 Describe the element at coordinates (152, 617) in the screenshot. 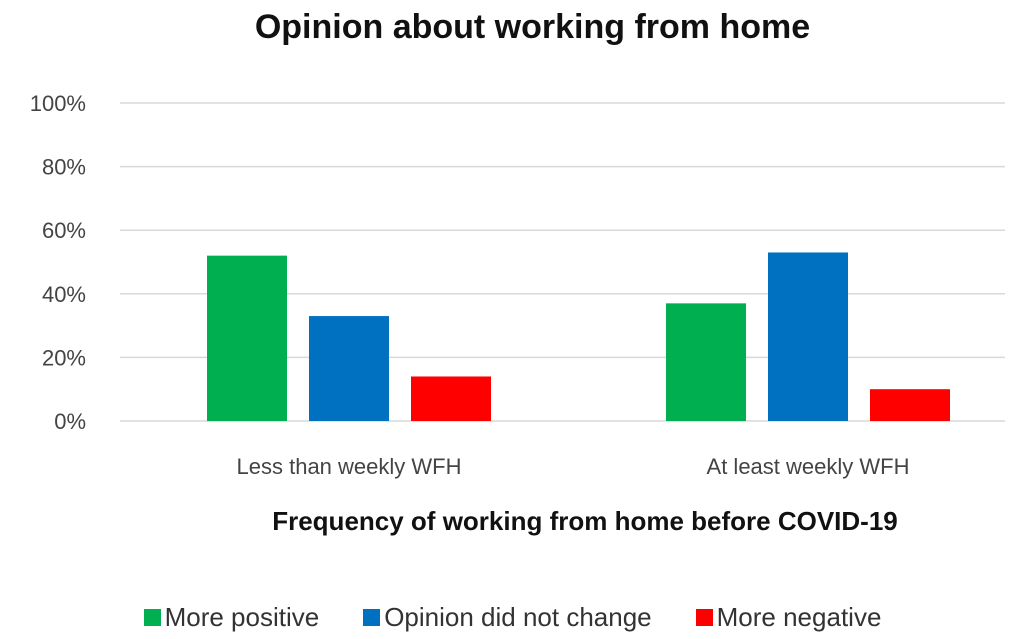

I see `legend-swatch-more-positive` at that location.